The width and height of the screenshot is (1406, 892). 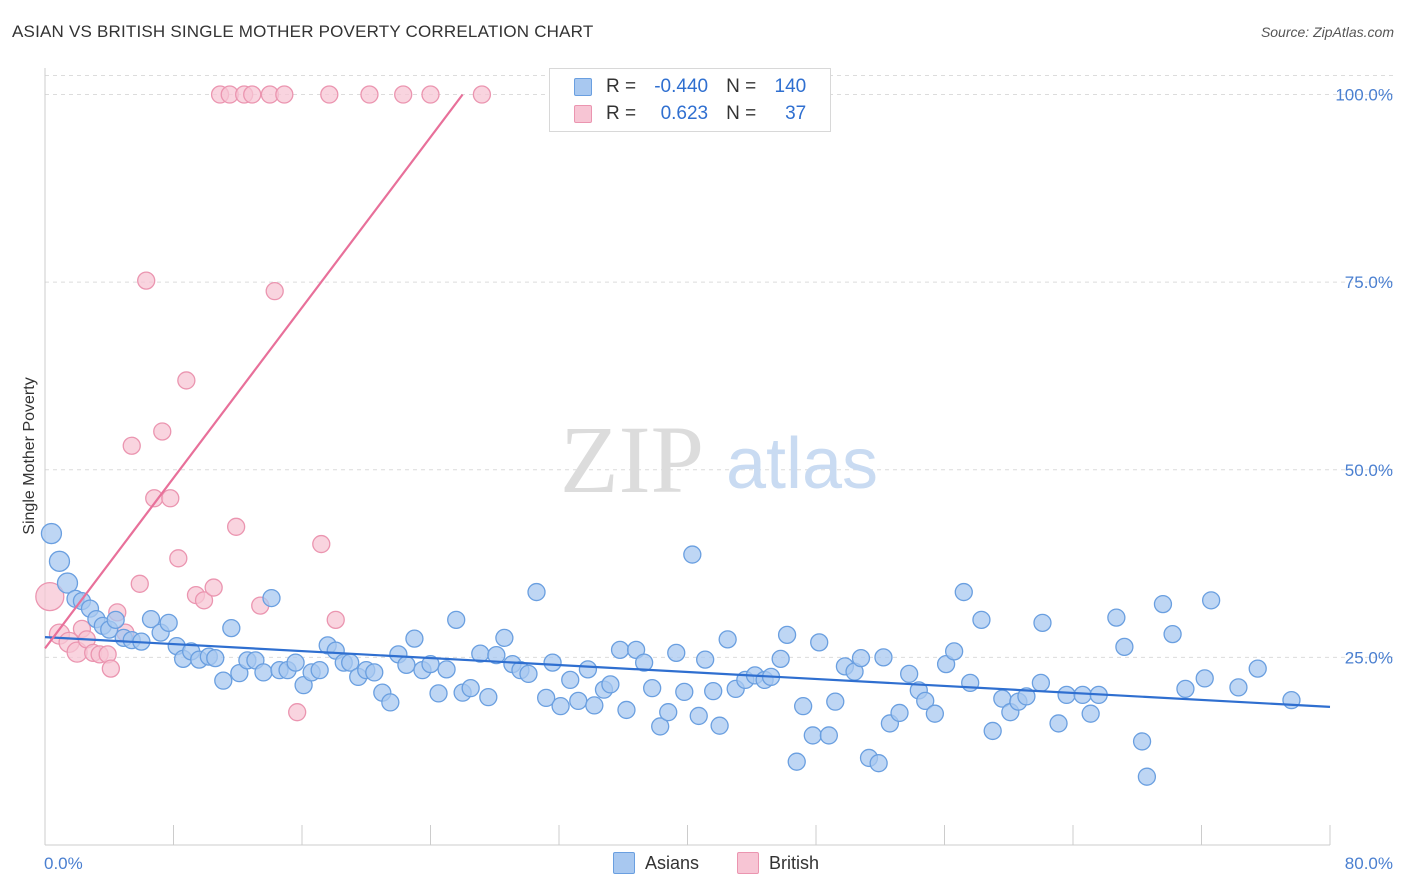 I want to click on legend-n-value: 37, so click(x=796, y=113).